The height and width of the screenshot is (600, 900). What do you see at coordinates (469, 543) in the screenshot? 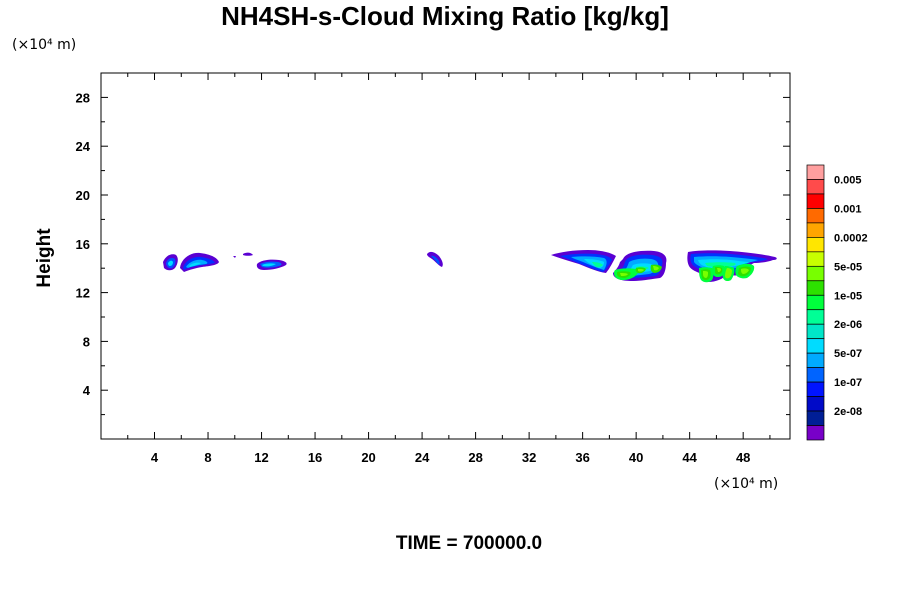
I see `time-label: TIME = 700000.0` at bounding box center [469, 543].